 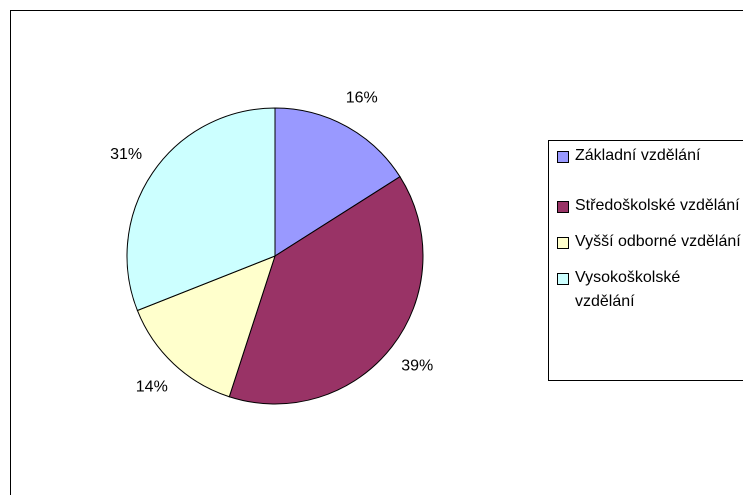 I want to click on legend-item: Vyšší odborné vzdělání, so click(x=650, y=242).